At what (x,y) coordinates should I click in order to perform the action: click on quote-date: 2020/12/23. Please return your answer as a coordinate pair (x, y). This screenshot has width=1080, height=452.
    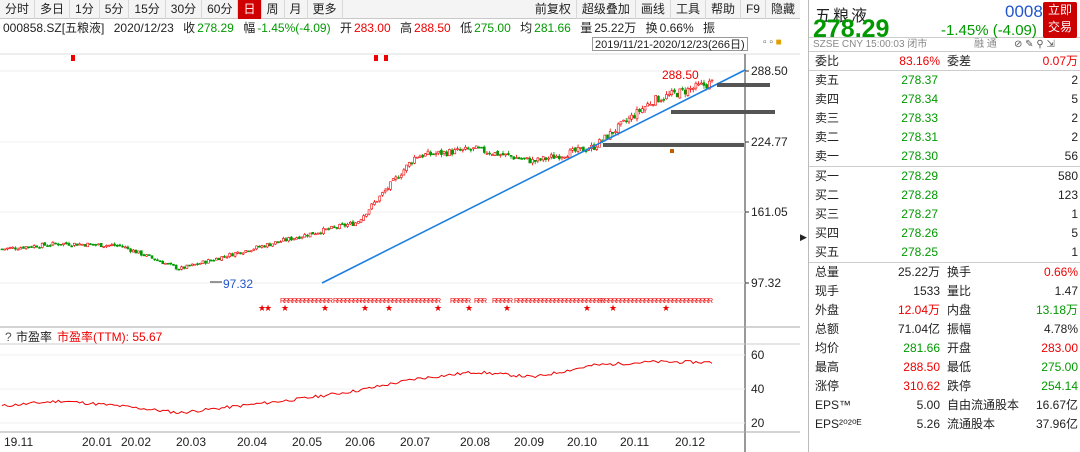
    Looking at the image, I should click on (143, 28).